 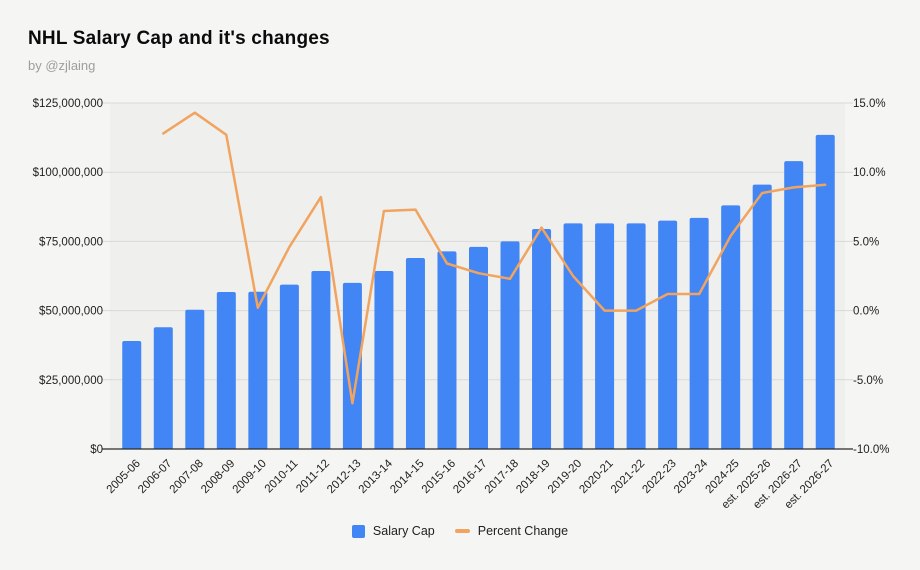 I want to click on y-axis-left-tick-label: $50,000,000, so click(x=71, y=312).